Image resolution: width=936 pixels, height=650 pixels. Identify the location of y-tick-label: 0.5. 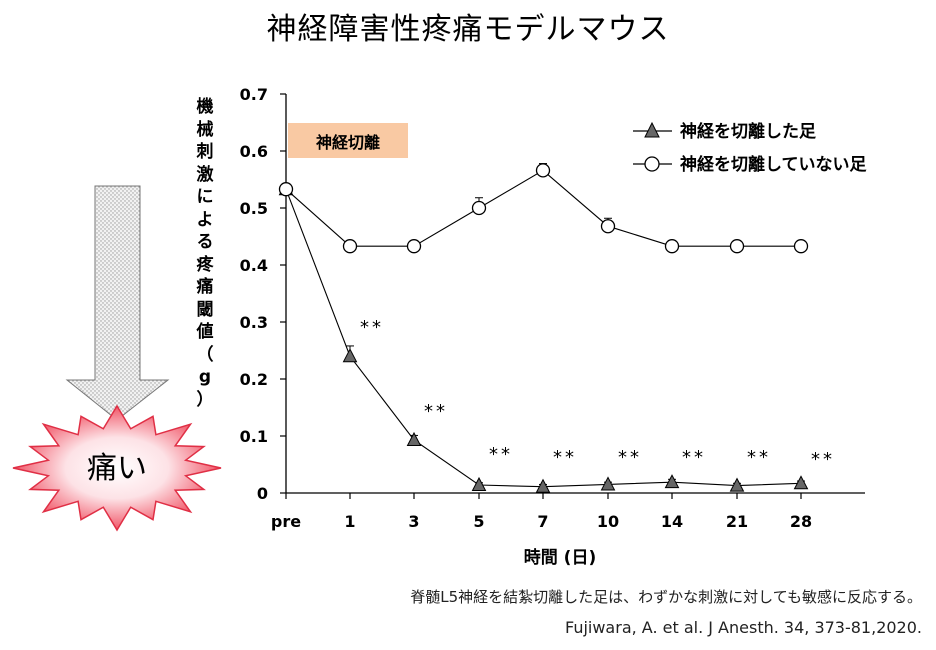
(254, 208).